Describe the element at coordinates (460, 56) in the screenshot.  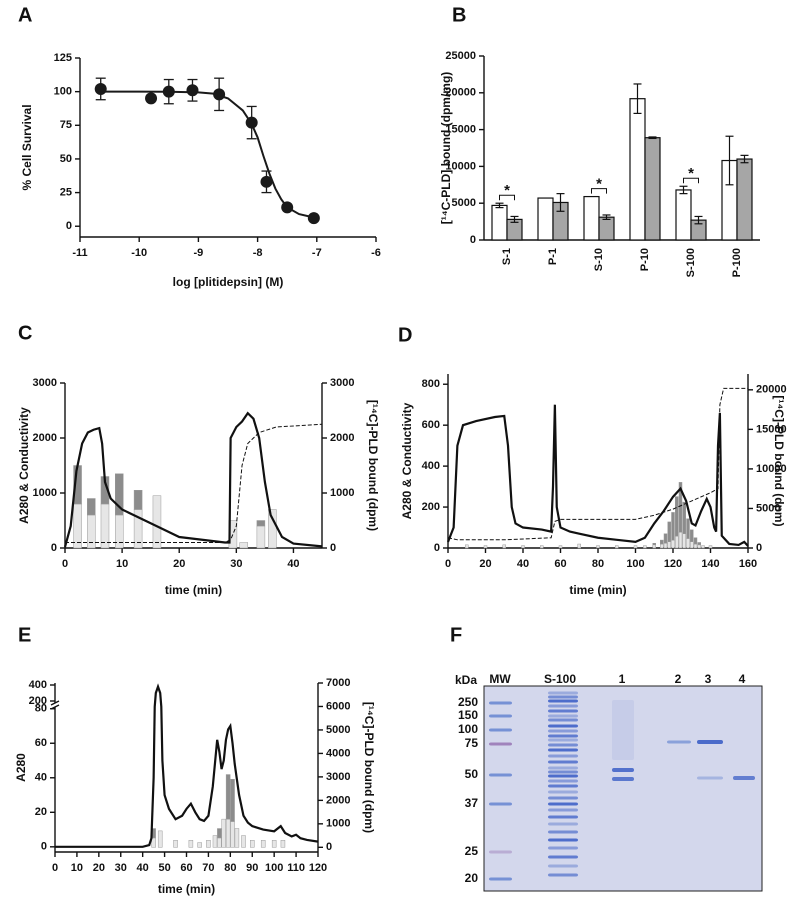
I see `y-tick-label: 25000` at that location.